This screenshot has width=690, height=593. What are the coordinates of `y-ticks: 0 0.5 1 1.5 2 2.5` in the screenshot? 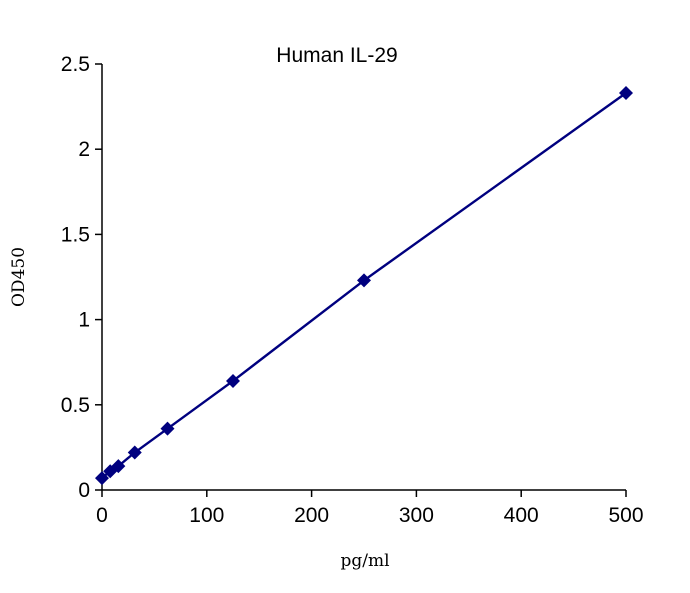 It's located at (81, 277).